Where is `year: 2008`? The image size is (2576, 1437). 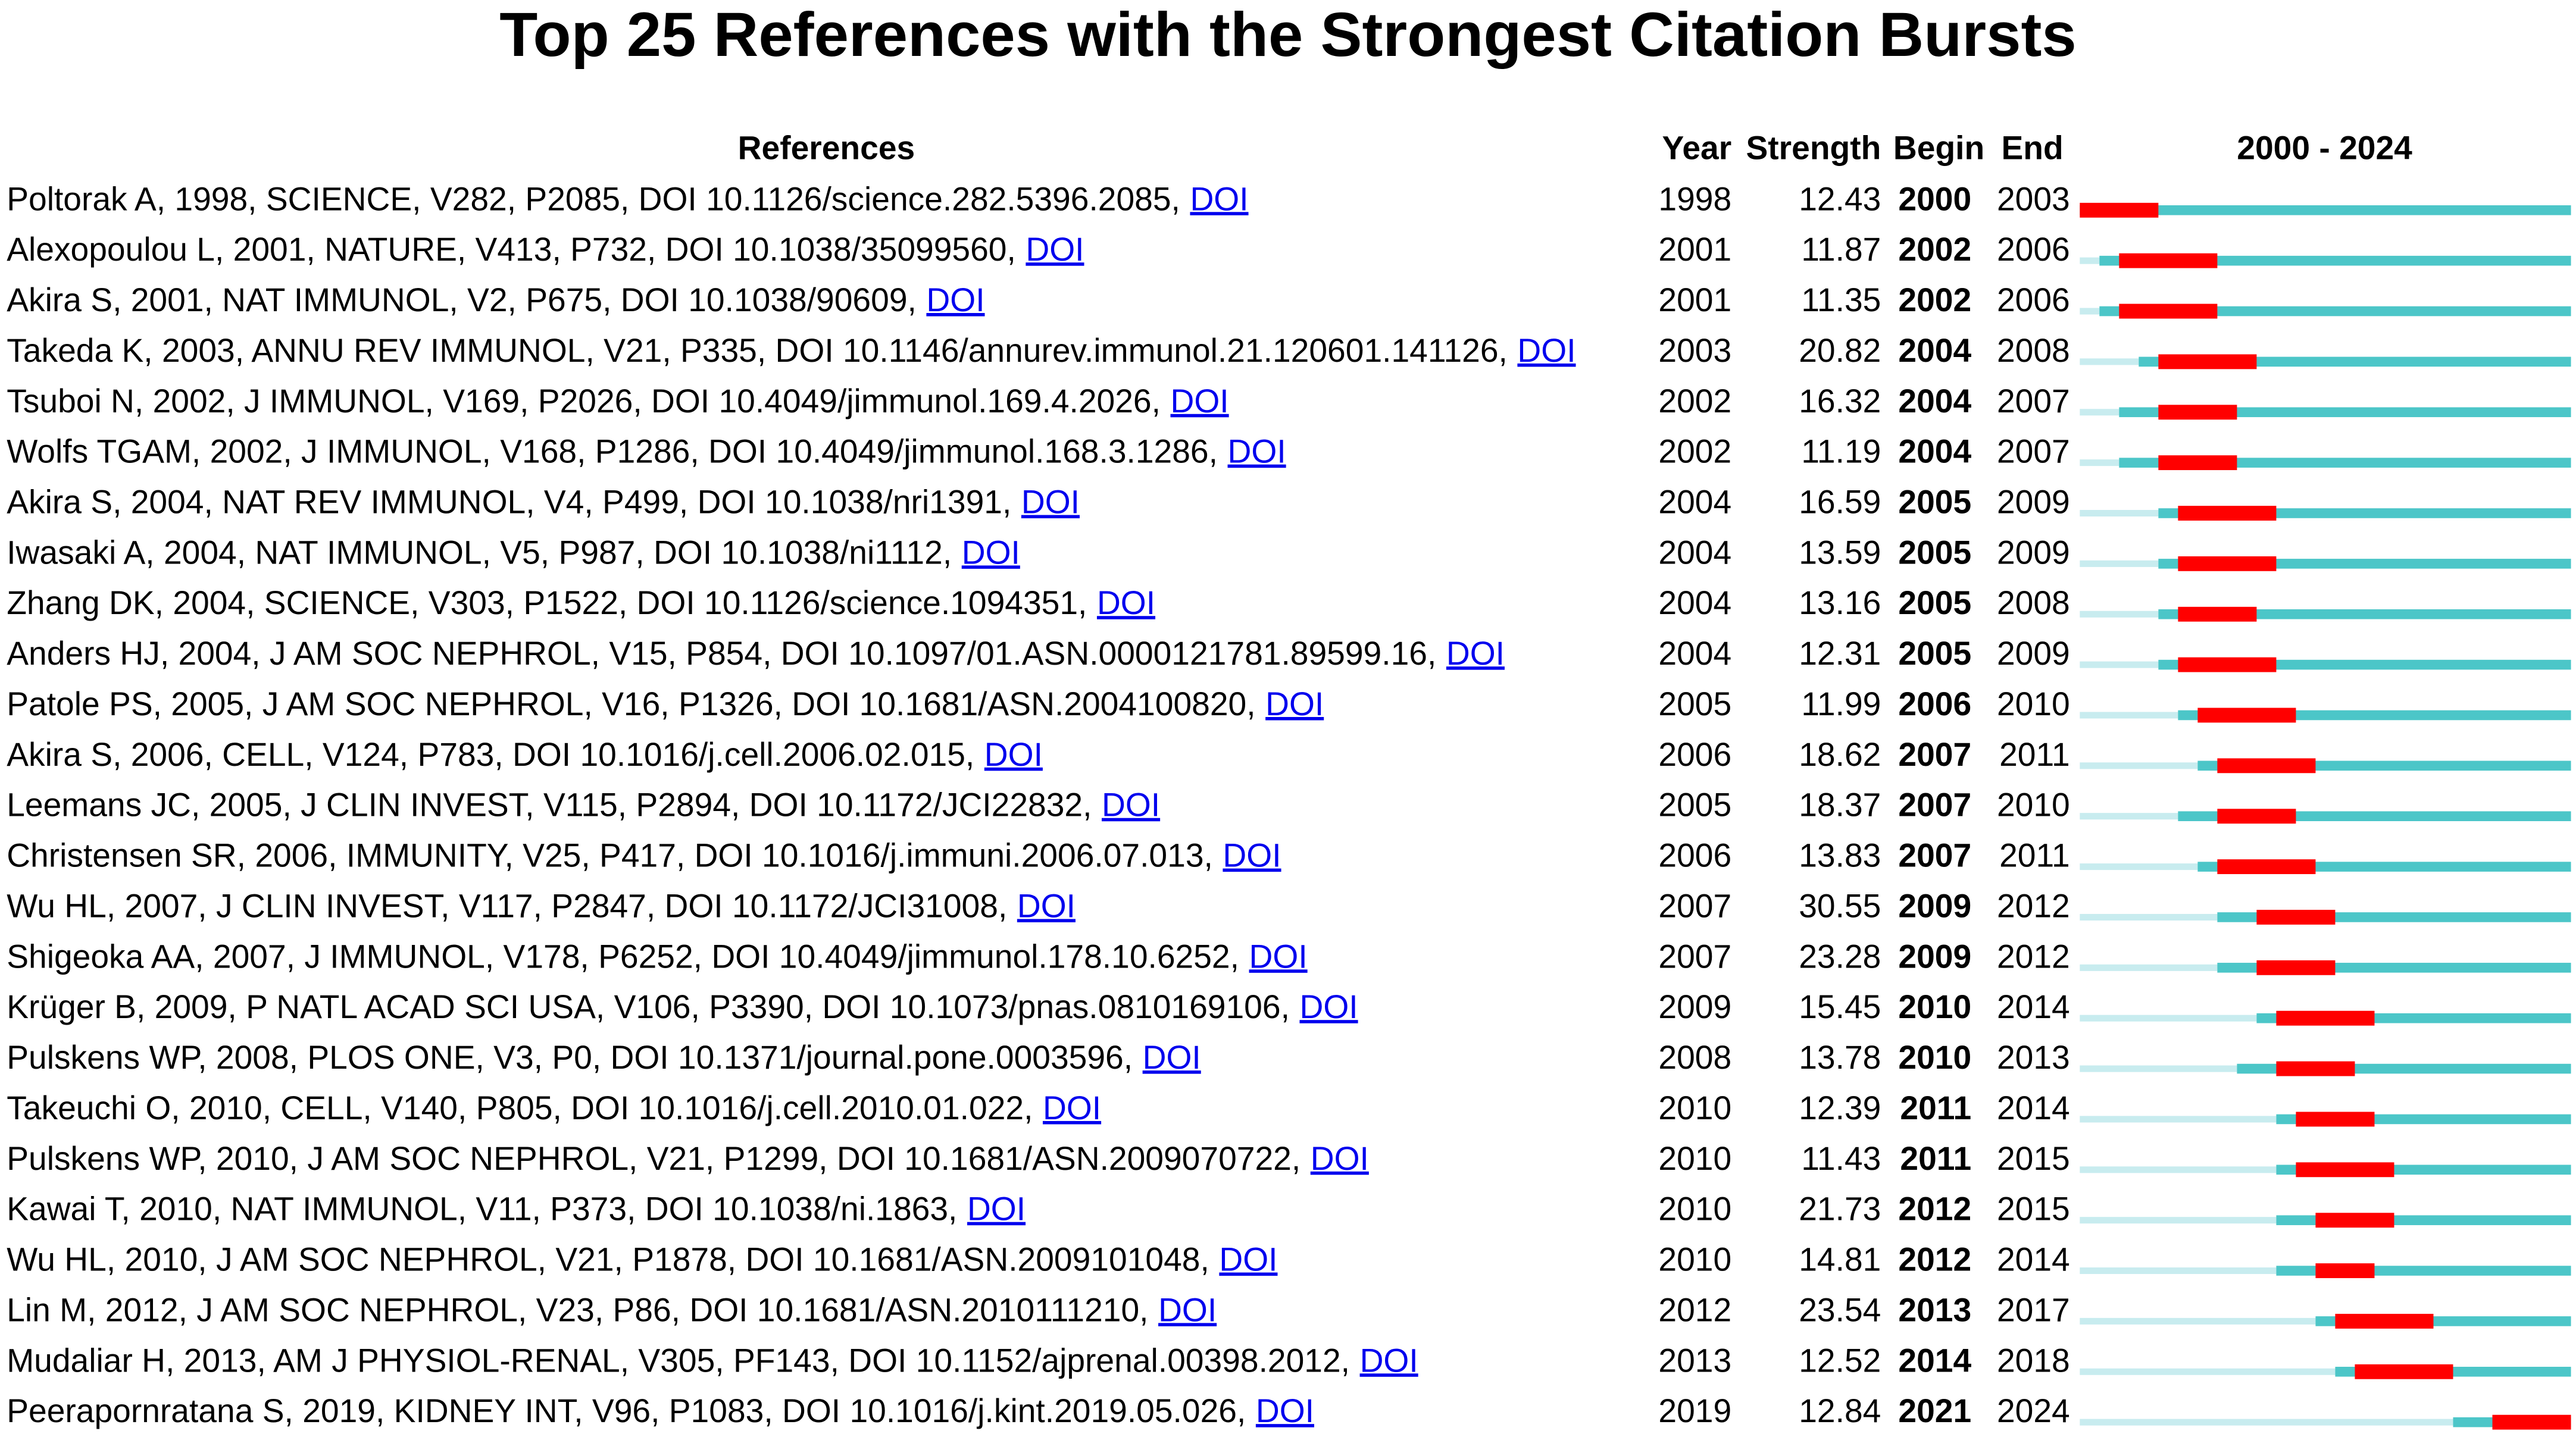
year: 2008 is located at coordinates (1694, 1057).